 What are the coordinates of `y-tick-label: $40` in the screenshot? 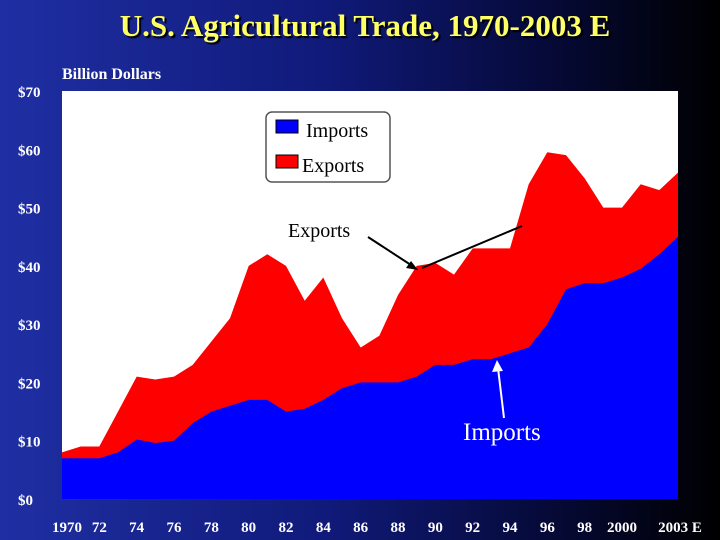 It's located at (29, 268).